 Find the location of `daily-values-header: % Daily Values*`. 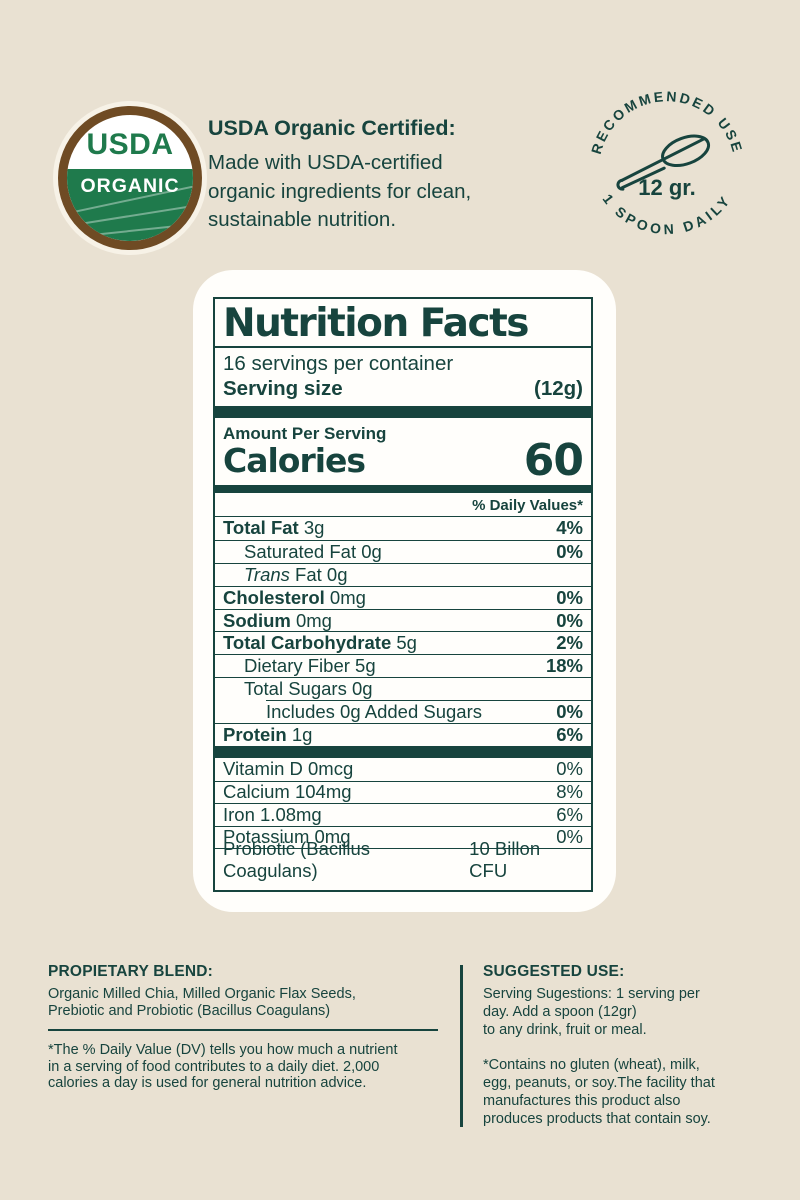

daily-values-header: % Daily Values* is located at coordinates (403, 505).